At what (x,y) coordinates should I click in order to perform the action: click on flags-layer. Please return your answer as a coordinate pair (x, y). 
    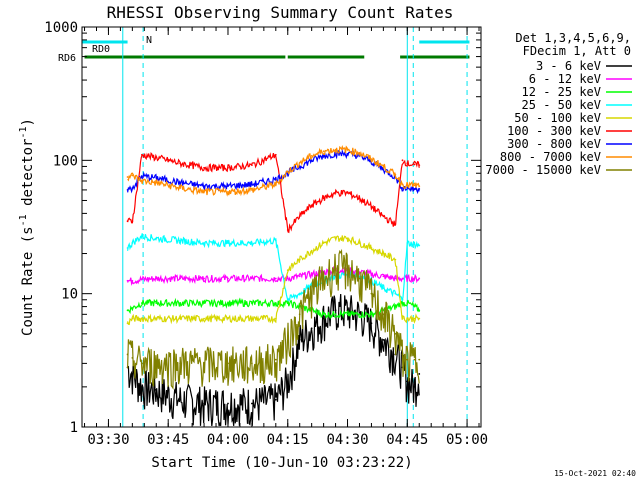
    Looking at the image, I should click on (276, 49).